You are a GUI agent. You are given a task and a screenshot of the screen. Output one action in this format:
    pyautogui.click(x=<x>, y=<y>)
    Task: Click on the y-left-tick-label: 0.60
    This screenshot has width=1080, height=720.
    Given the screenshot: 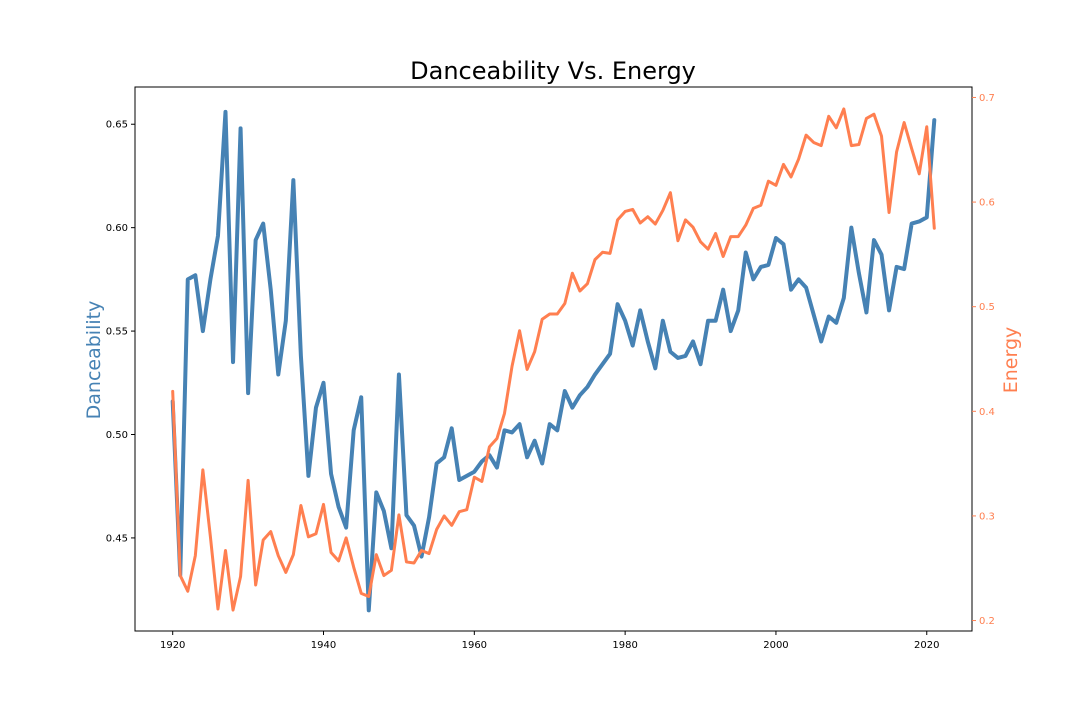 What is the action you would take?
    pyautogui.click(x=117, y=228)
    